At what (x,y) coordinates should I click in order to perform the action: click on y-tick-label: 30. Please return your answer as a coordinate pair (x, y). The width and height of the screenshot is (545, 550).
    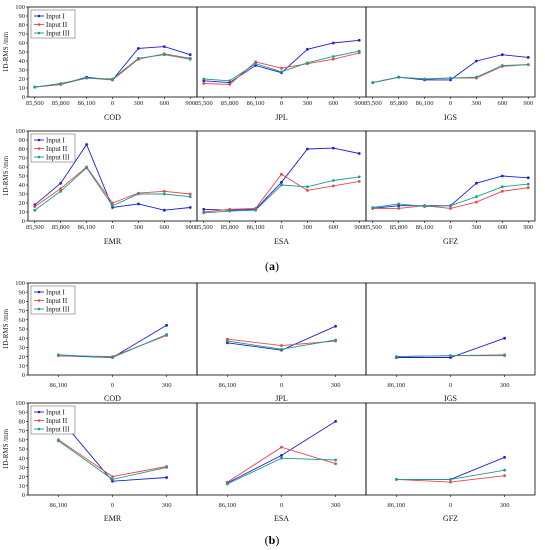
    Looking at the image, I should click on (22, 194).